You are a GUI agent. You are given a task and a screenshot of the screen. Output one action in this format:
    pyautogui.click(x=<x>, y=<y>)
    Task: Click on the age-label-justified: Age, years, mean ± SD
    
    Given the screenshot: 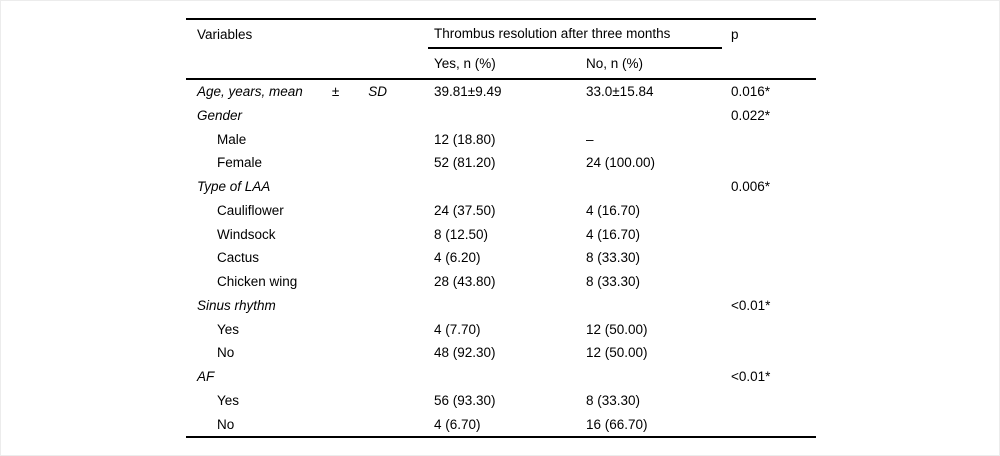 What is the action you would take?
    pyautogui.click(x=292, y=92)
    